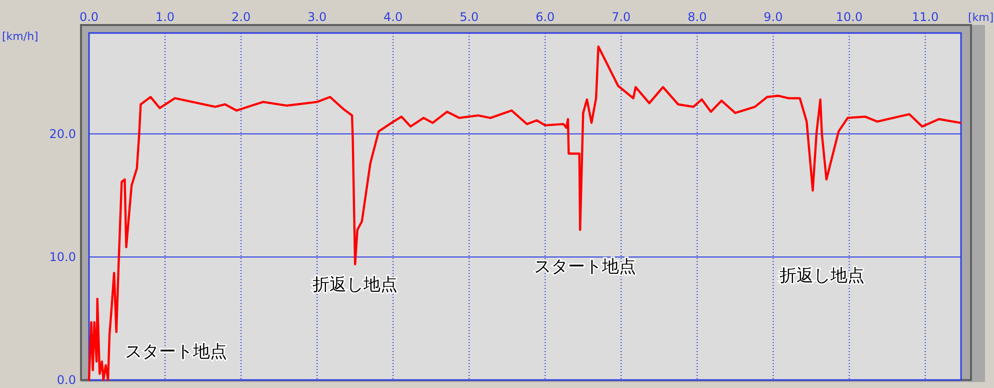 The height and width of the screenshot is (388, 994). Describe the element at coordinates (393, 17) in the screenshot. I see `x-tick-label: 4.0` at that location.